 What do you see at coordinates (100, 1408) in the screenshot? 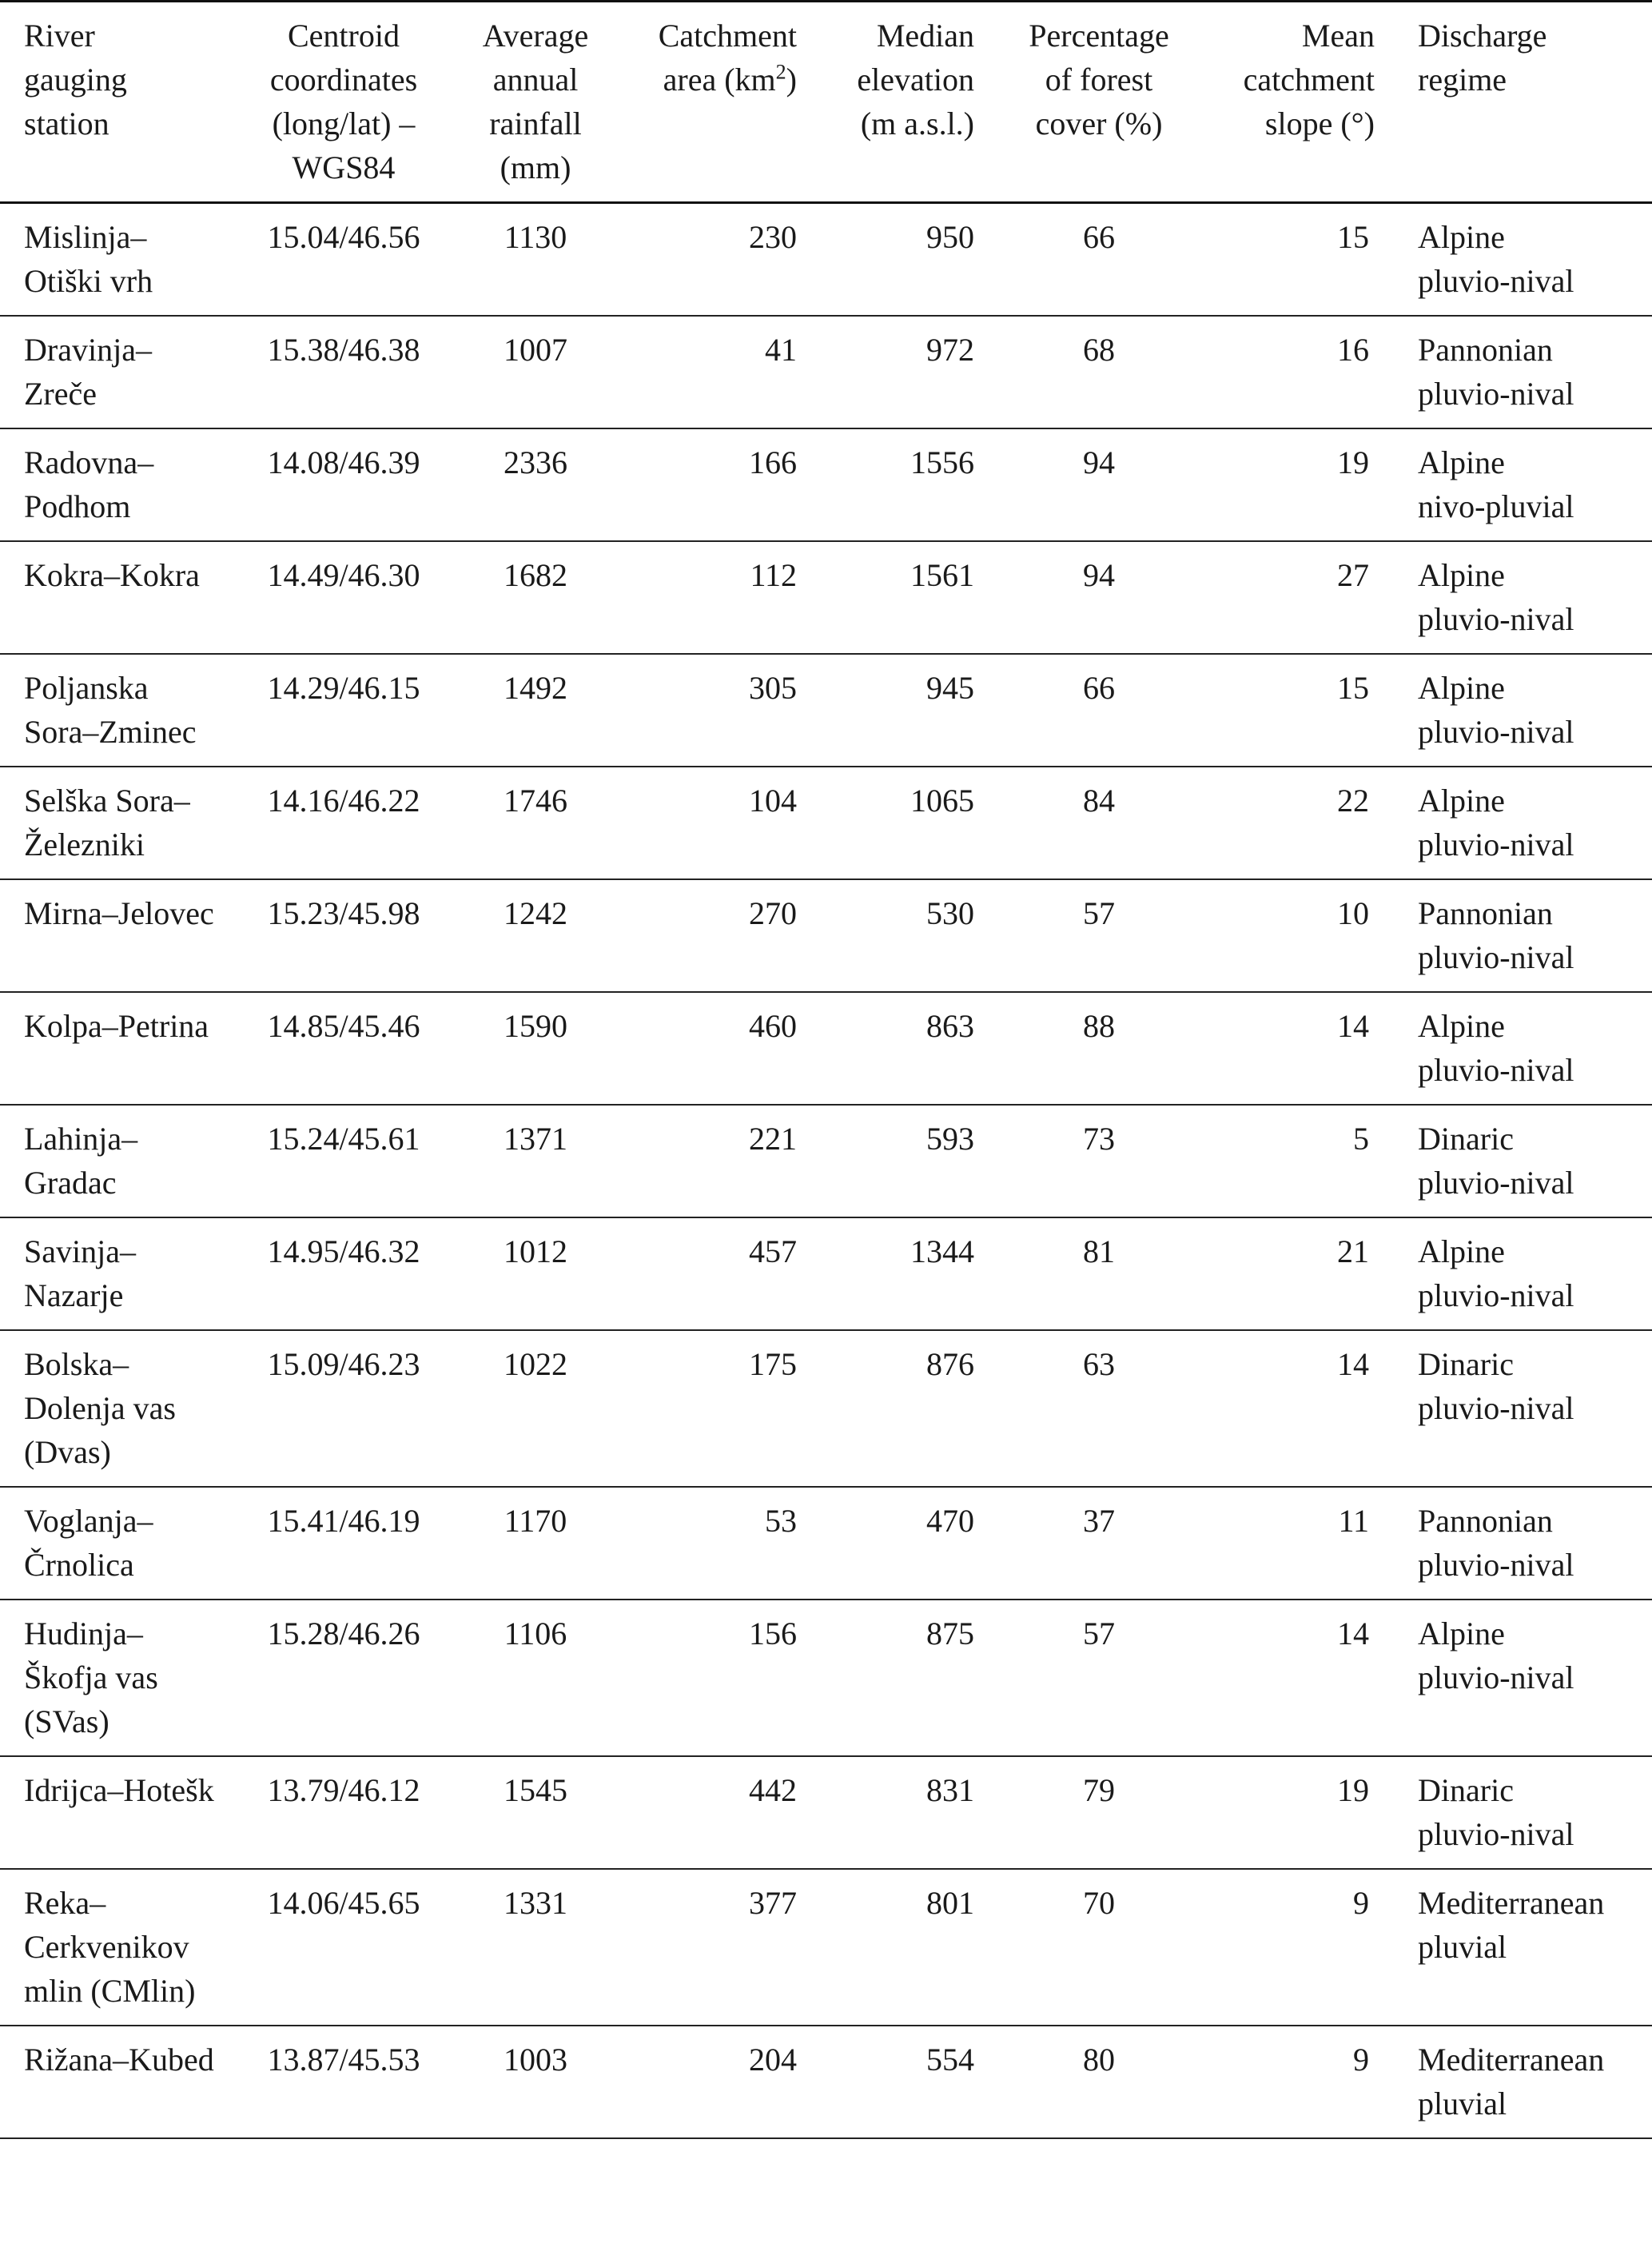
I see `station-cell: Bolska–Dolenja vas (Dvas)` at bounding box center [100, 1408].